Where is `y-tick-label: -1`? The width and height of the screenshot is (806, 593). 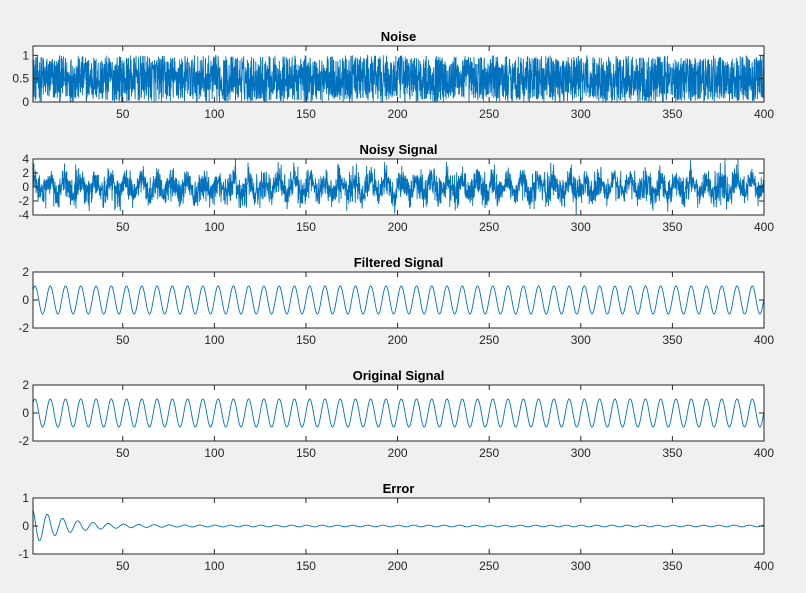
y-tick-label: -1 is located at coordinates (23, 554).